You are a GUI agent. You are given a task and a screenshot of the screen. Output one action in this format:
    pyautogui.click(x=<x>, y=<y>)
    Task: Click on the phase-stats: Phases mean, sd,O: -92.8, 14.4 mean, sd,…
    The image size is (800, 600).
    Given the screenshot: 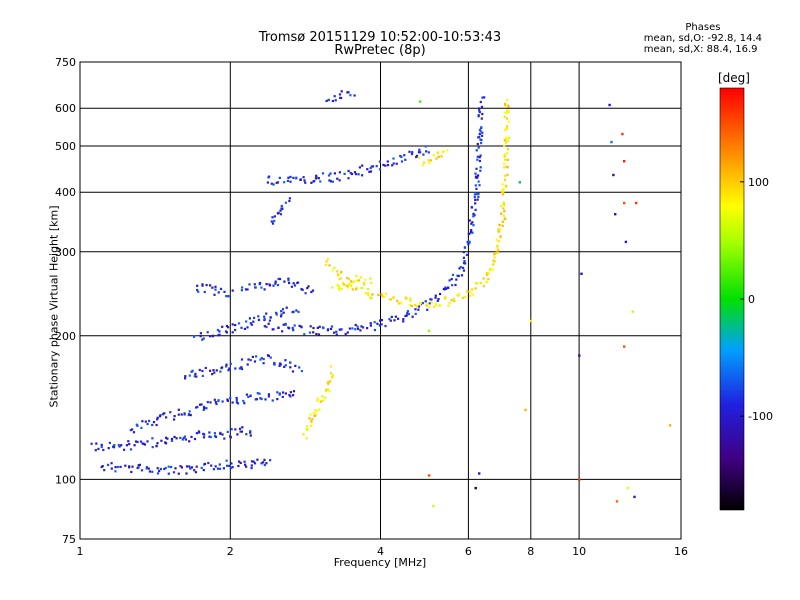 What is the action you would take?
    pyautogui.click(x=703, y=38)
    